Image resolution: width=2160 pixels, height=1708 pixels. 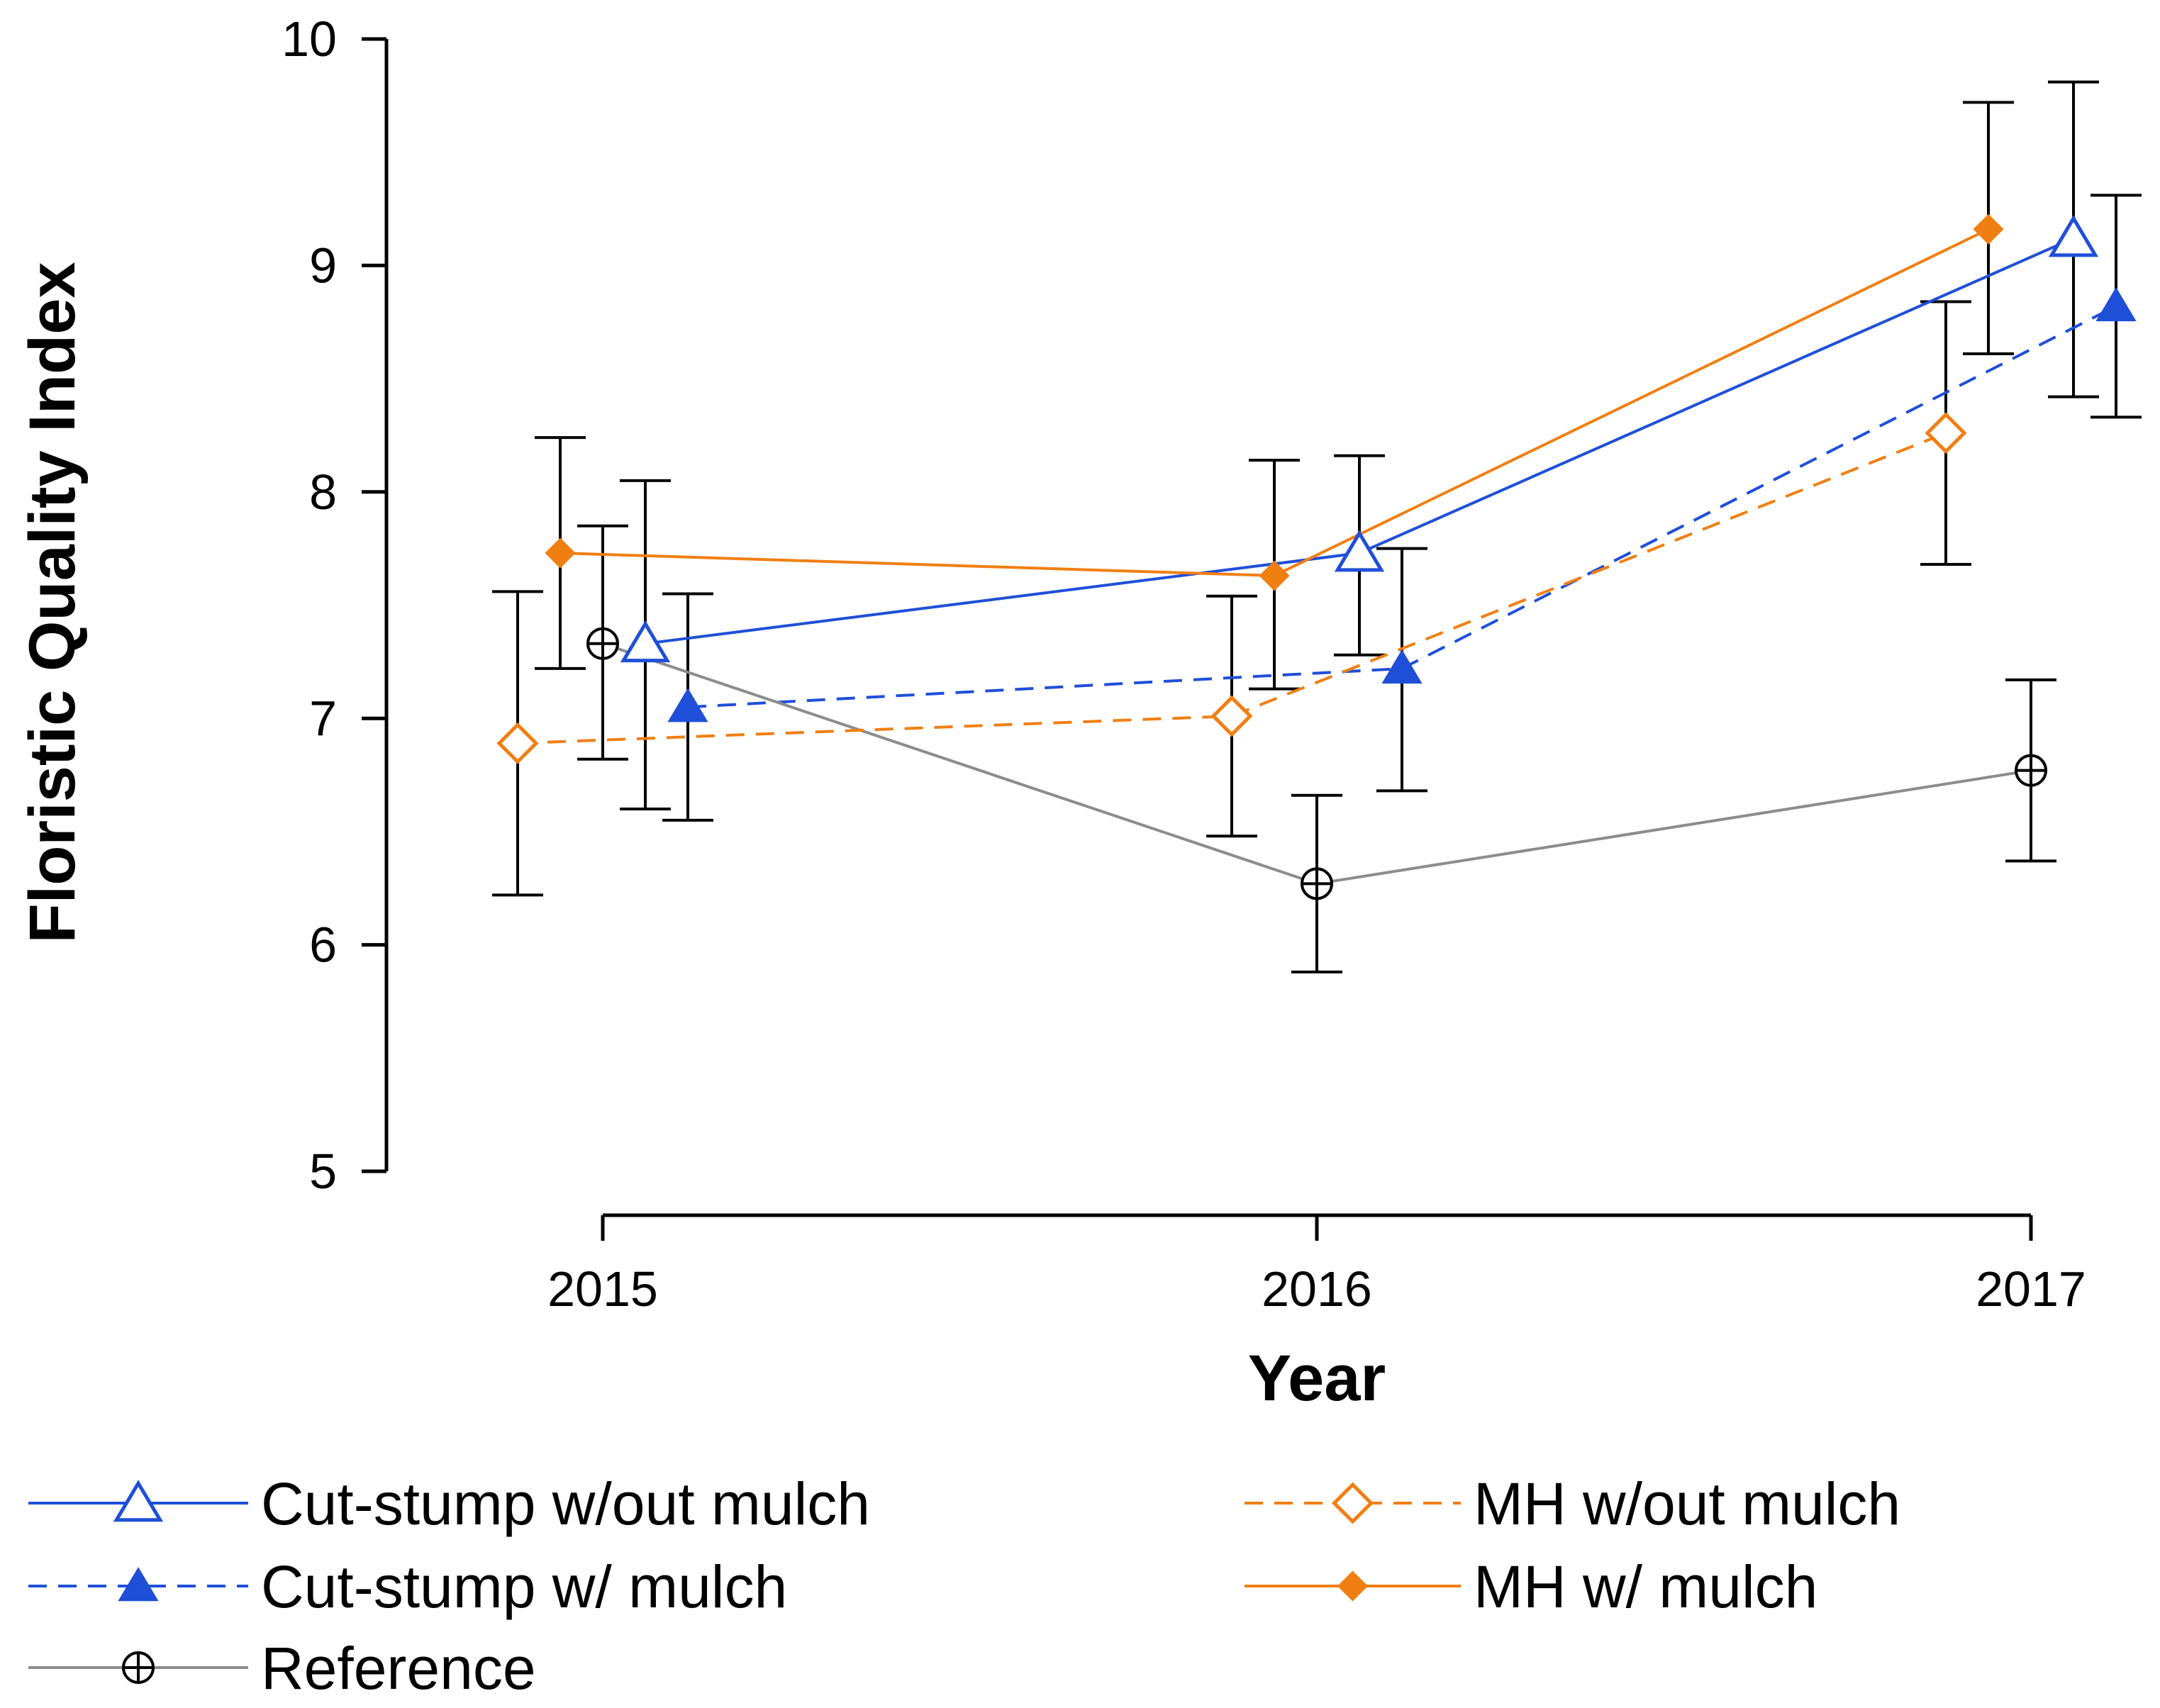 What do you see at coordinates (1317, 1289) in the screenshot?
I see `x-tick-label: 2016` at bounding box center [1317, 1289].